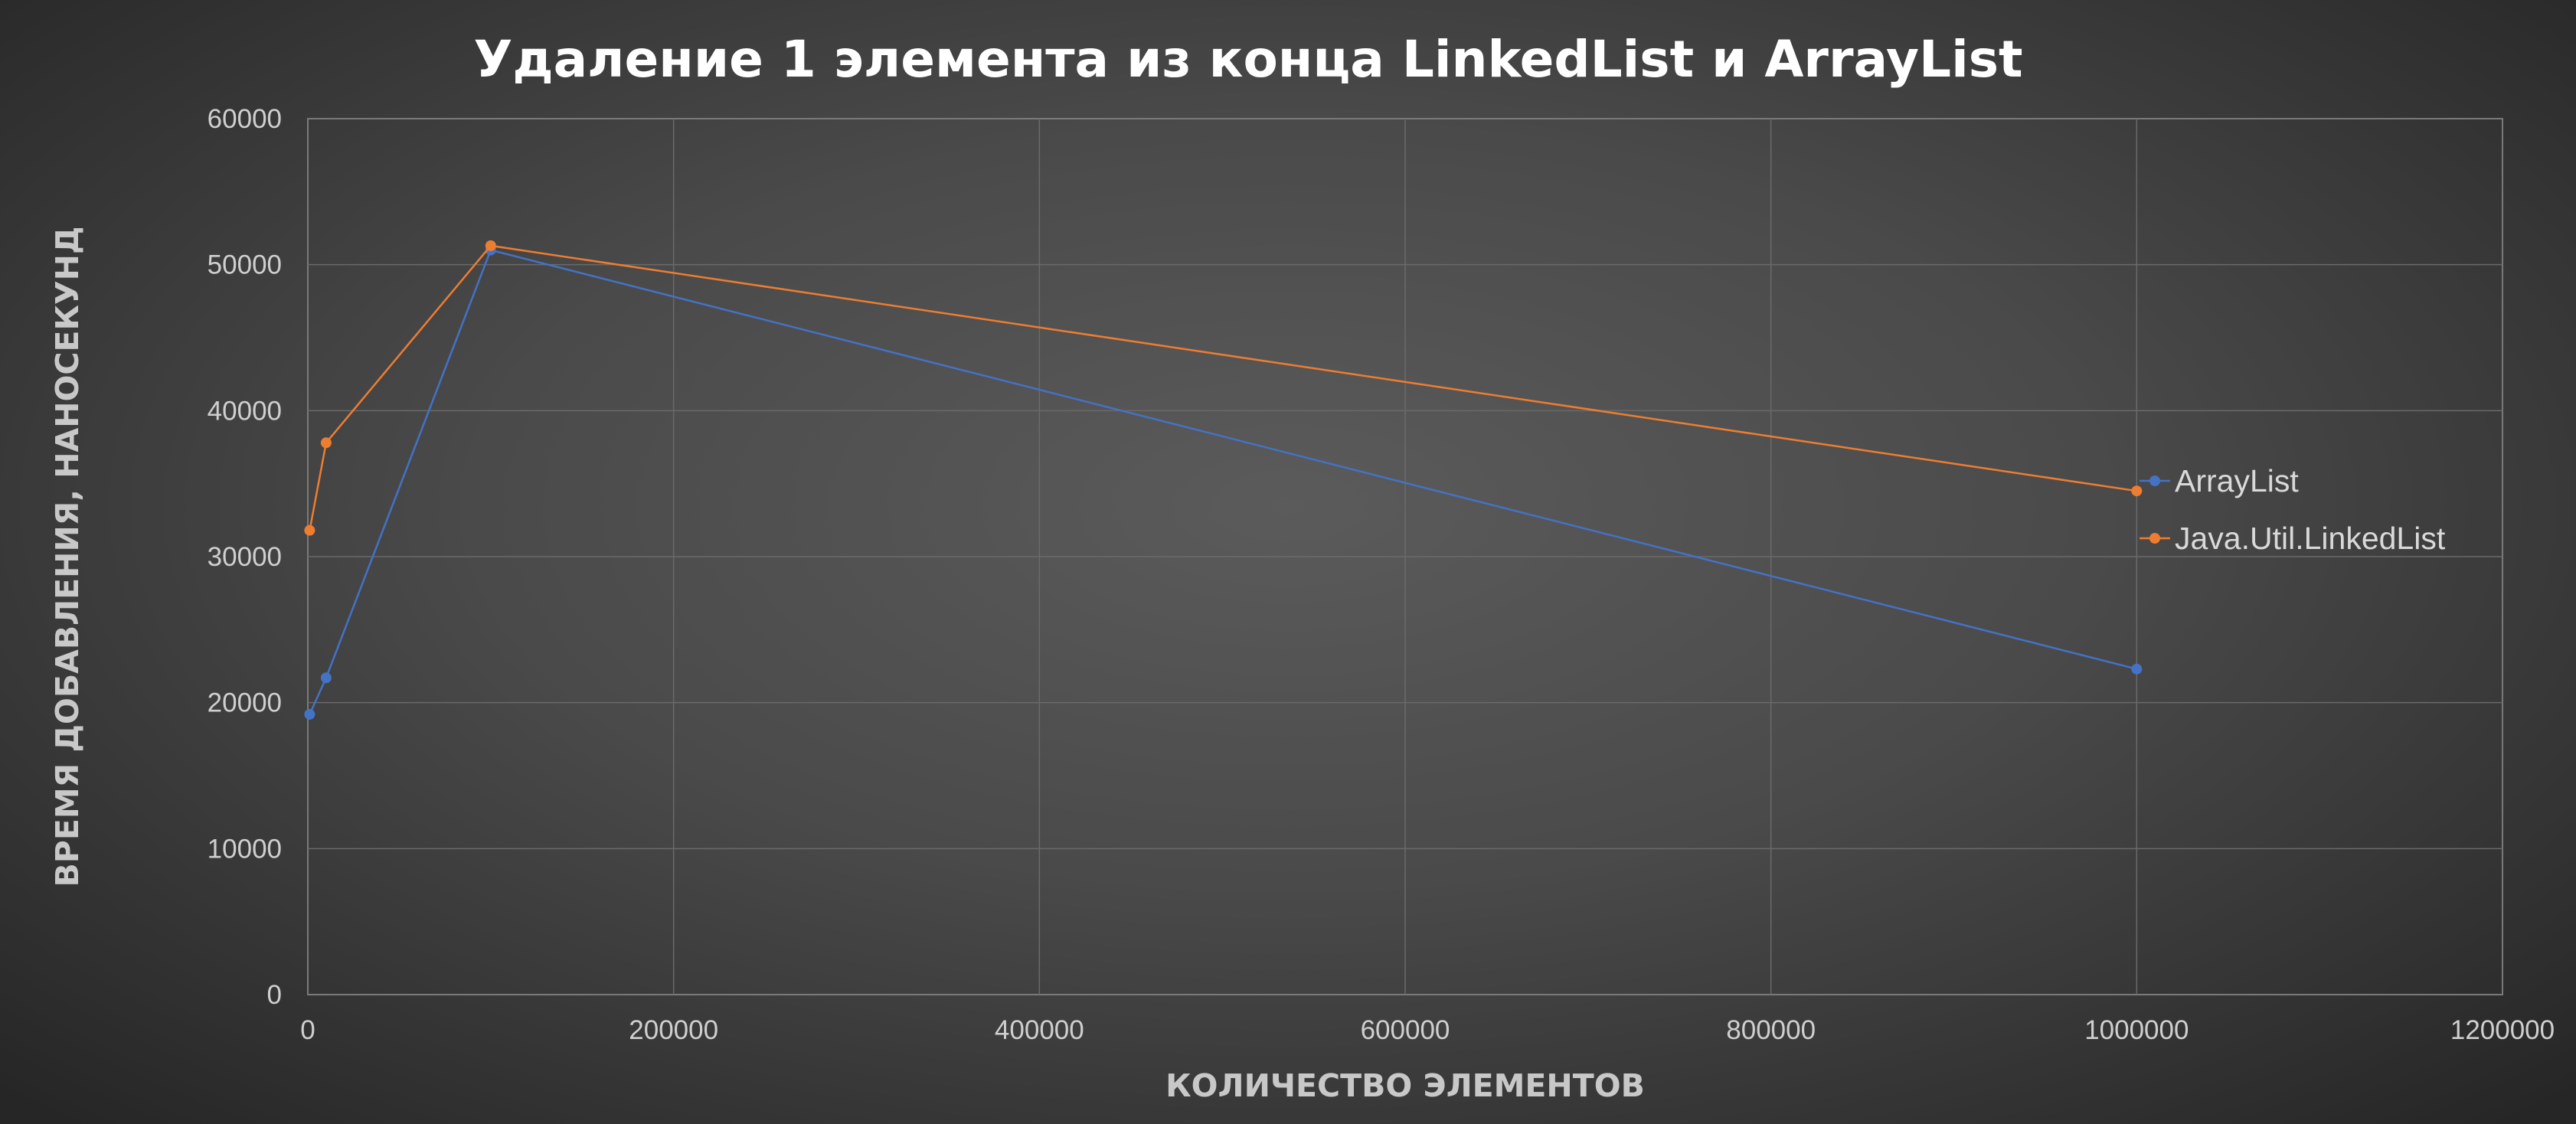 This screenshot has width=2576, height=1124. I want to click on y-axis-title: ВРЕМЯ ДОБАВЛЕНИЯ, НАНОСЕКУНД, so click(67, 557).